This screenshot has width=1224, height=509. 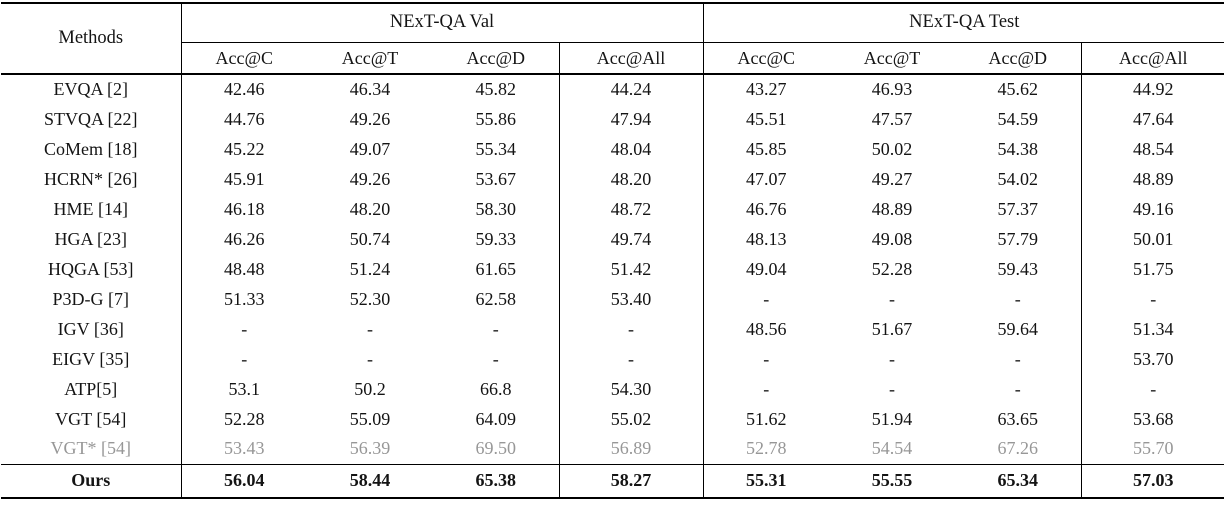 I want to click on group-header-test: NExT-QA Test, so click(x=963, y=23).